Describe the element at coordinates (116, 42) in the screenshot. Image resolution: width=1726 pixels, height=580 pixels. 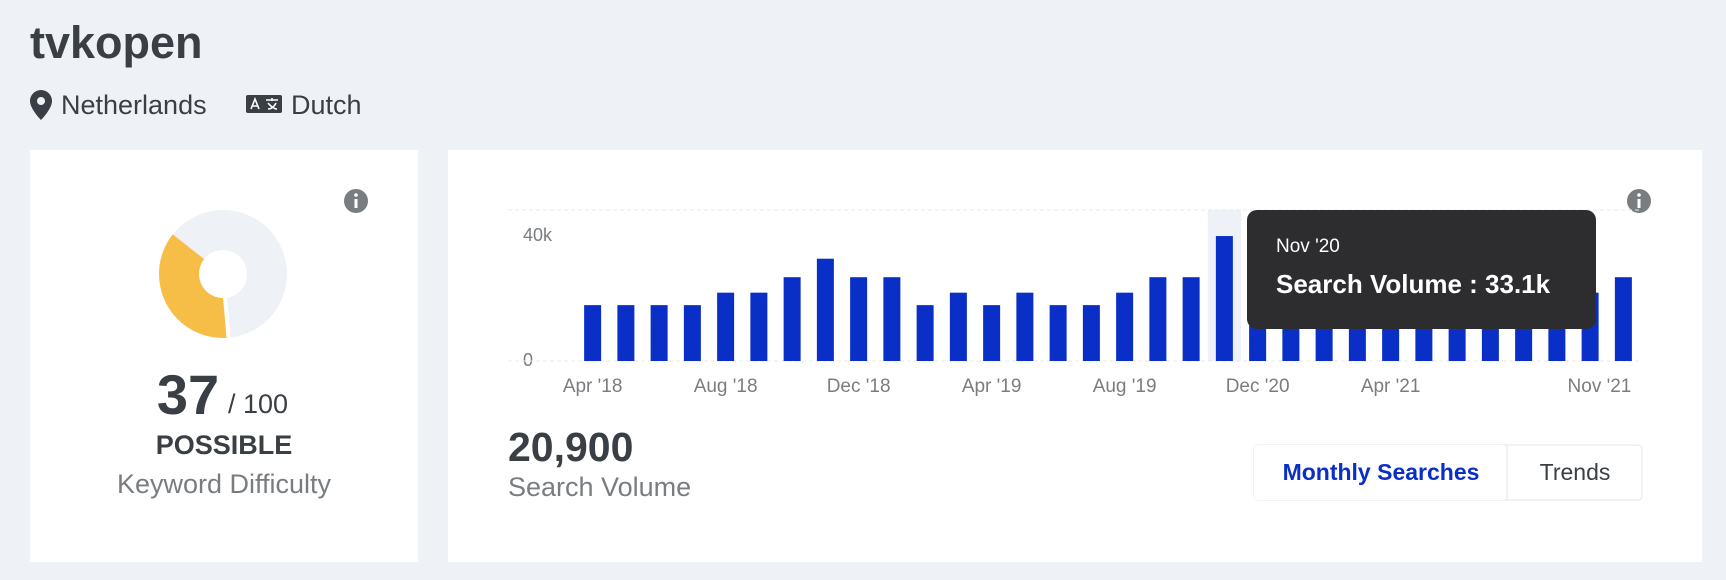
I see `keyword-title: tvkopen` at that location.